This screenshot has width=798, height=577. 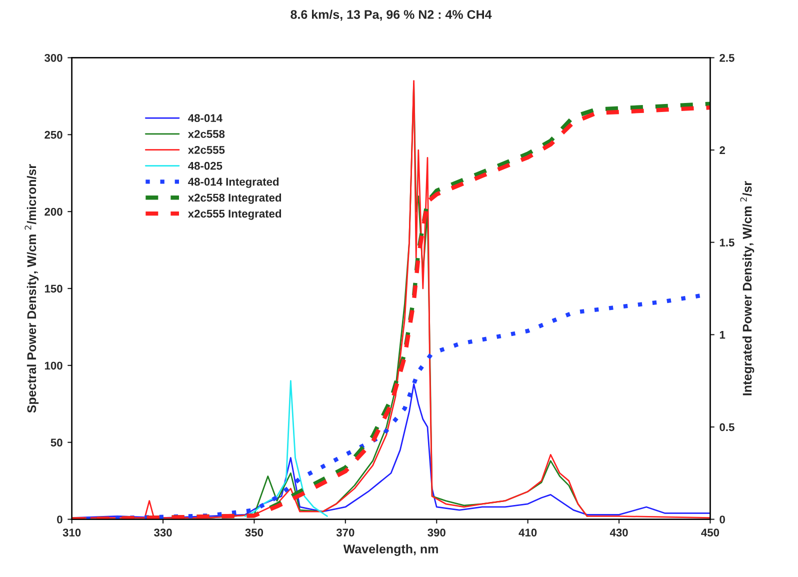 What do you see at coordinates (345, 532) in the screenshot?
I see `x-tick-label: 370` at bounding box center [345, 532].